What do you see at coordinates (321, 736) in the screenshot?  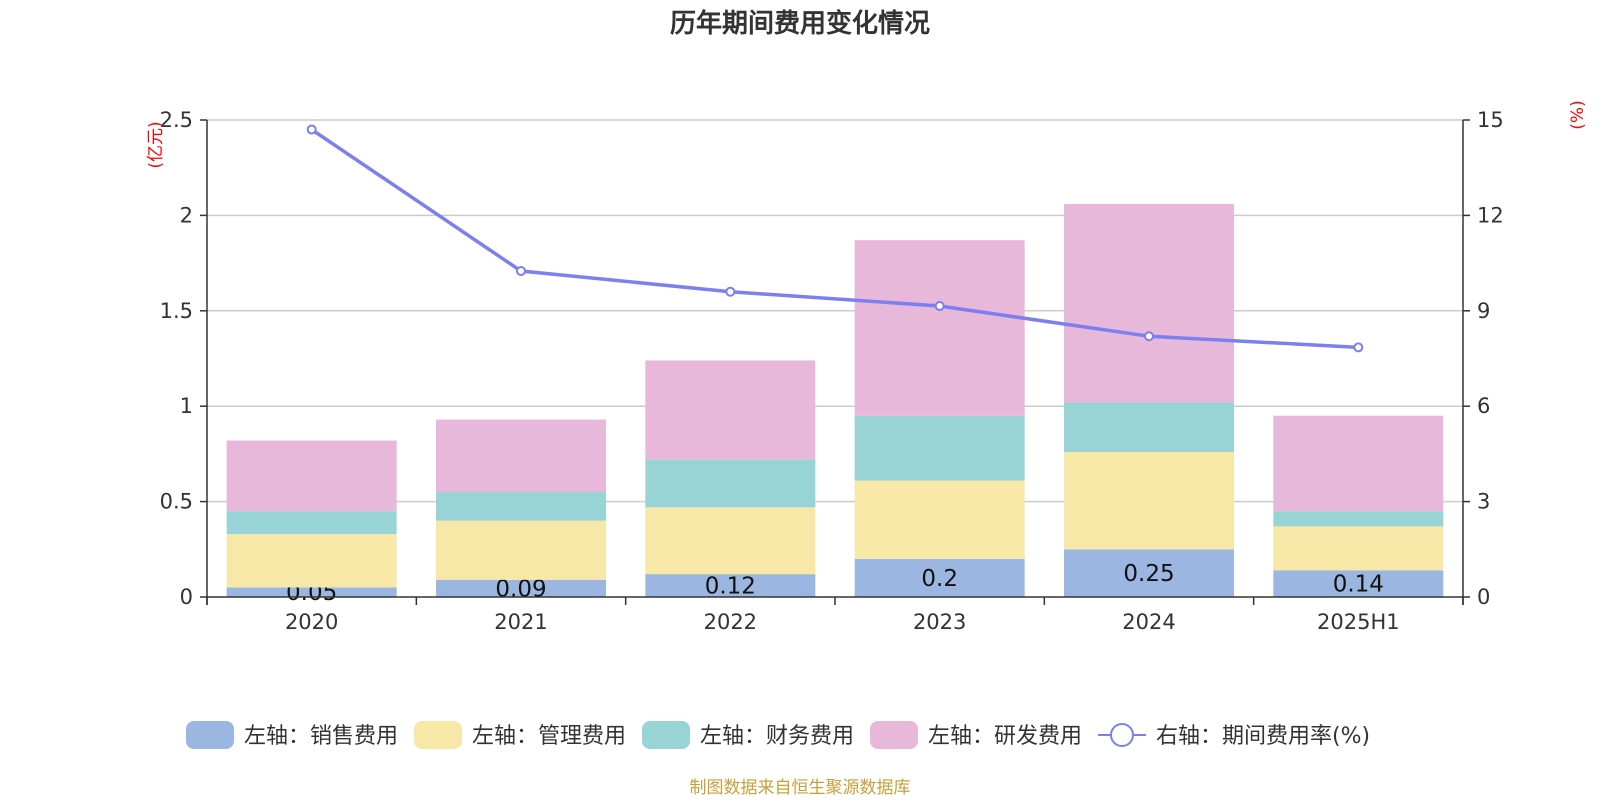 I see `legend-label: 左轴：销售费用` at bounding box center [321, 736].